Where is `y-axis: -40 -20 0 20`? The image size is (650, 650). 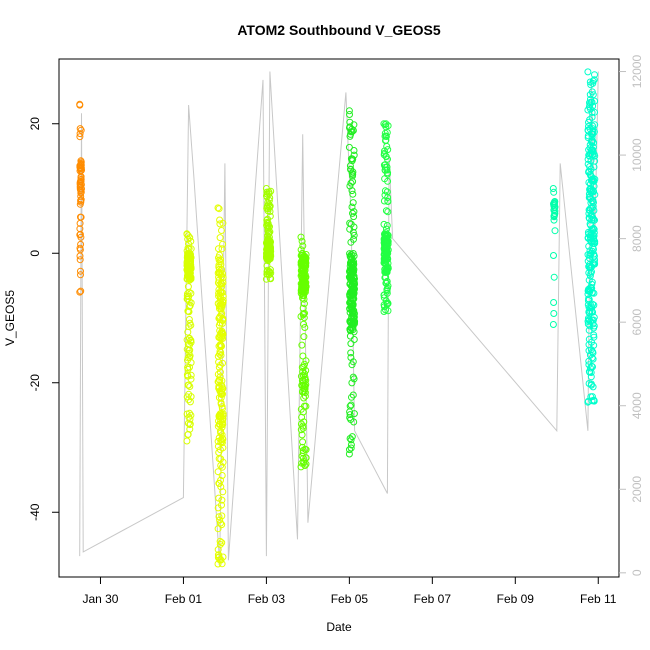 y-axis: -40 -20 0 20 is located at coordinates (43, 319).